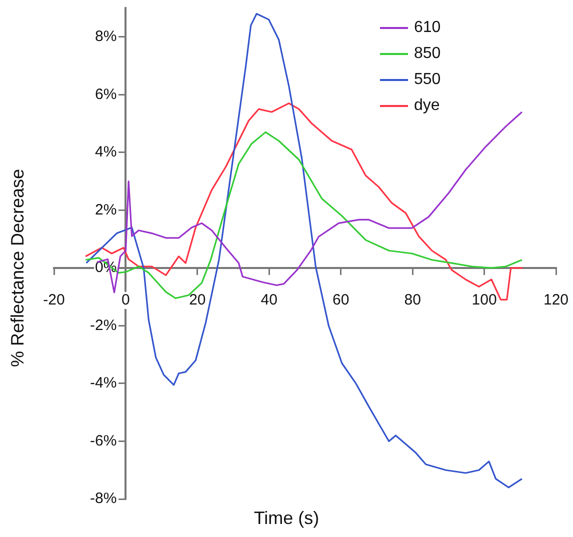 Image resolution: width=573 pixels, height=537 pixels. I want to click on x-axis-title: Time (s), so click(286, 518).